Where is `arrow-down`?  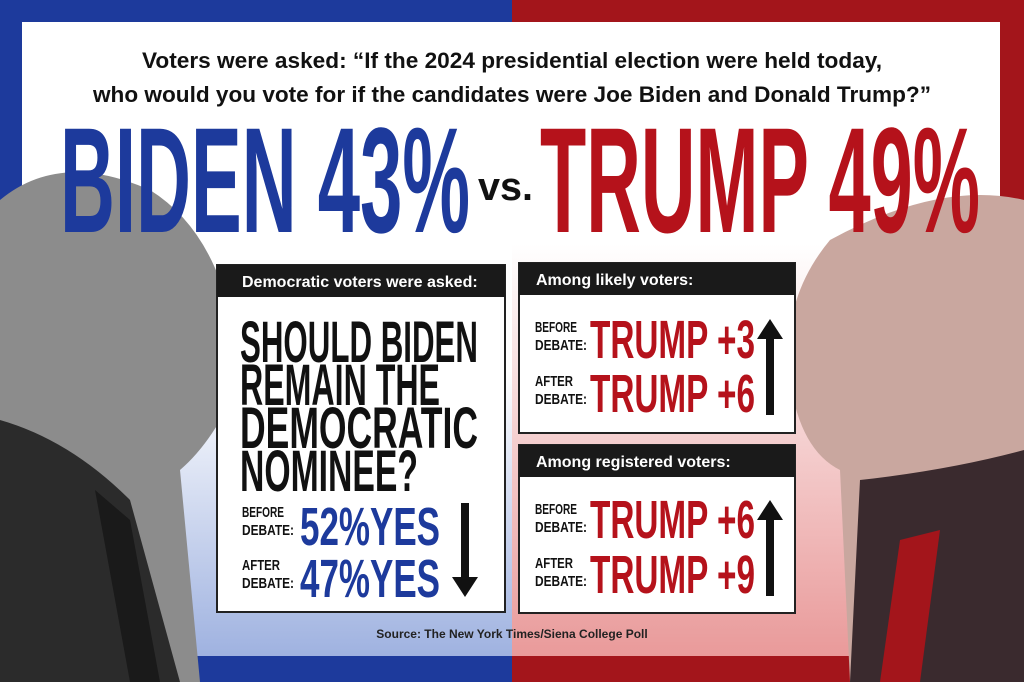
arrow-down is located at coordinates (465, 550).